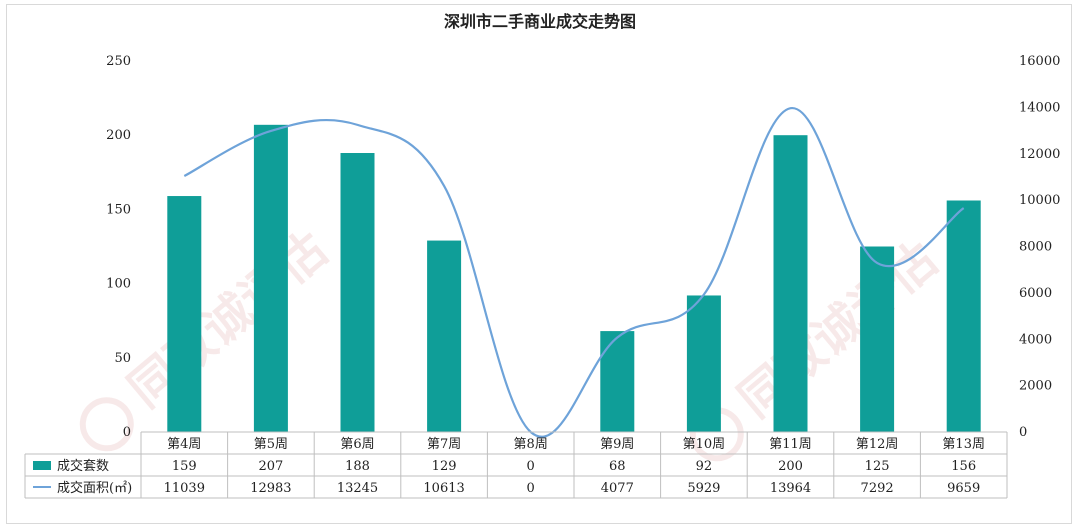  Describe the element at coordinates (531, 466) in the screenshot. I see `data-label-bar: 0` at that location.